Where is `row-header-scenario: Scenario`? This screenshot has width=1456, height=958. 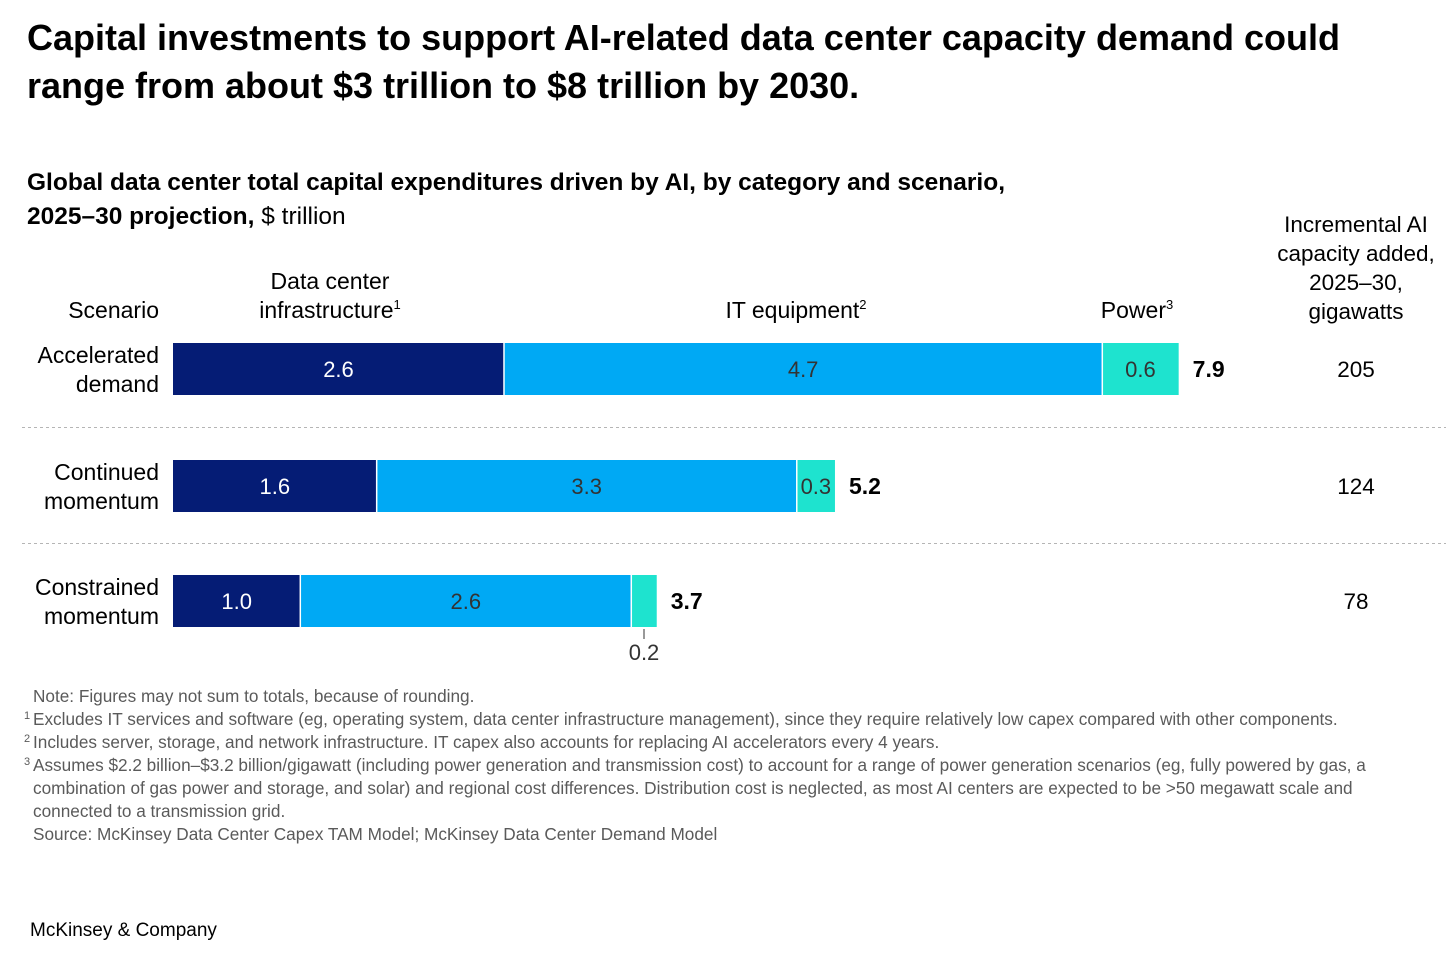 row-header-scenario: Scenario is located at coordinates (113, 310).